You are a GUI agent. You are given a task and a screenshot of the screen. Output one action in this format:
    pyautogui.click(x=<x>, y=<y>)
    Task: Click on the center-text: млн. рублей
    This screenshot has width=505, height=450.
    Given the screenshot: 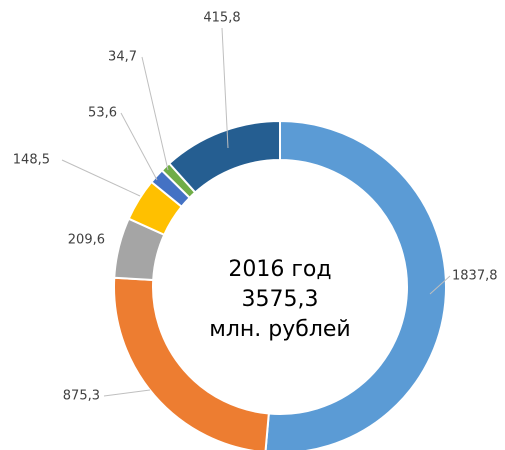 What is the action you would take?
    pyautogui.click(x=279, y=329)
    